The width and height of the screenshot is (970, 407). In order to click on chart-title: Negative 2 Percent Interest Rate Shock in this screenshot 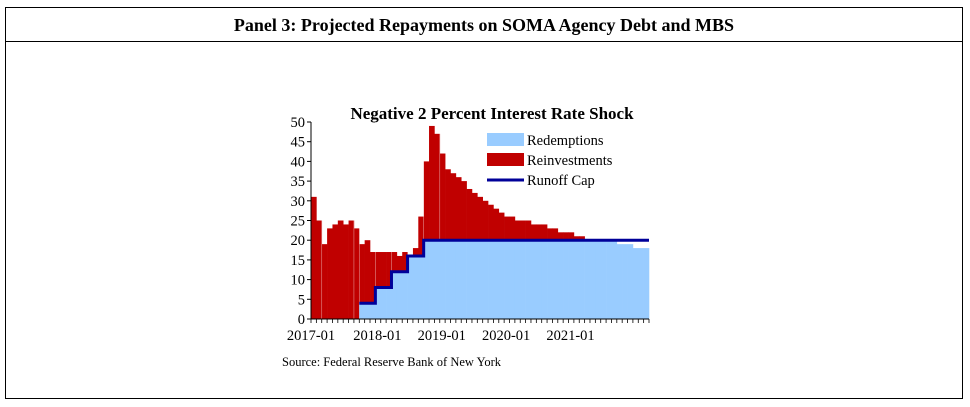, I will do `click(492, 113)`.